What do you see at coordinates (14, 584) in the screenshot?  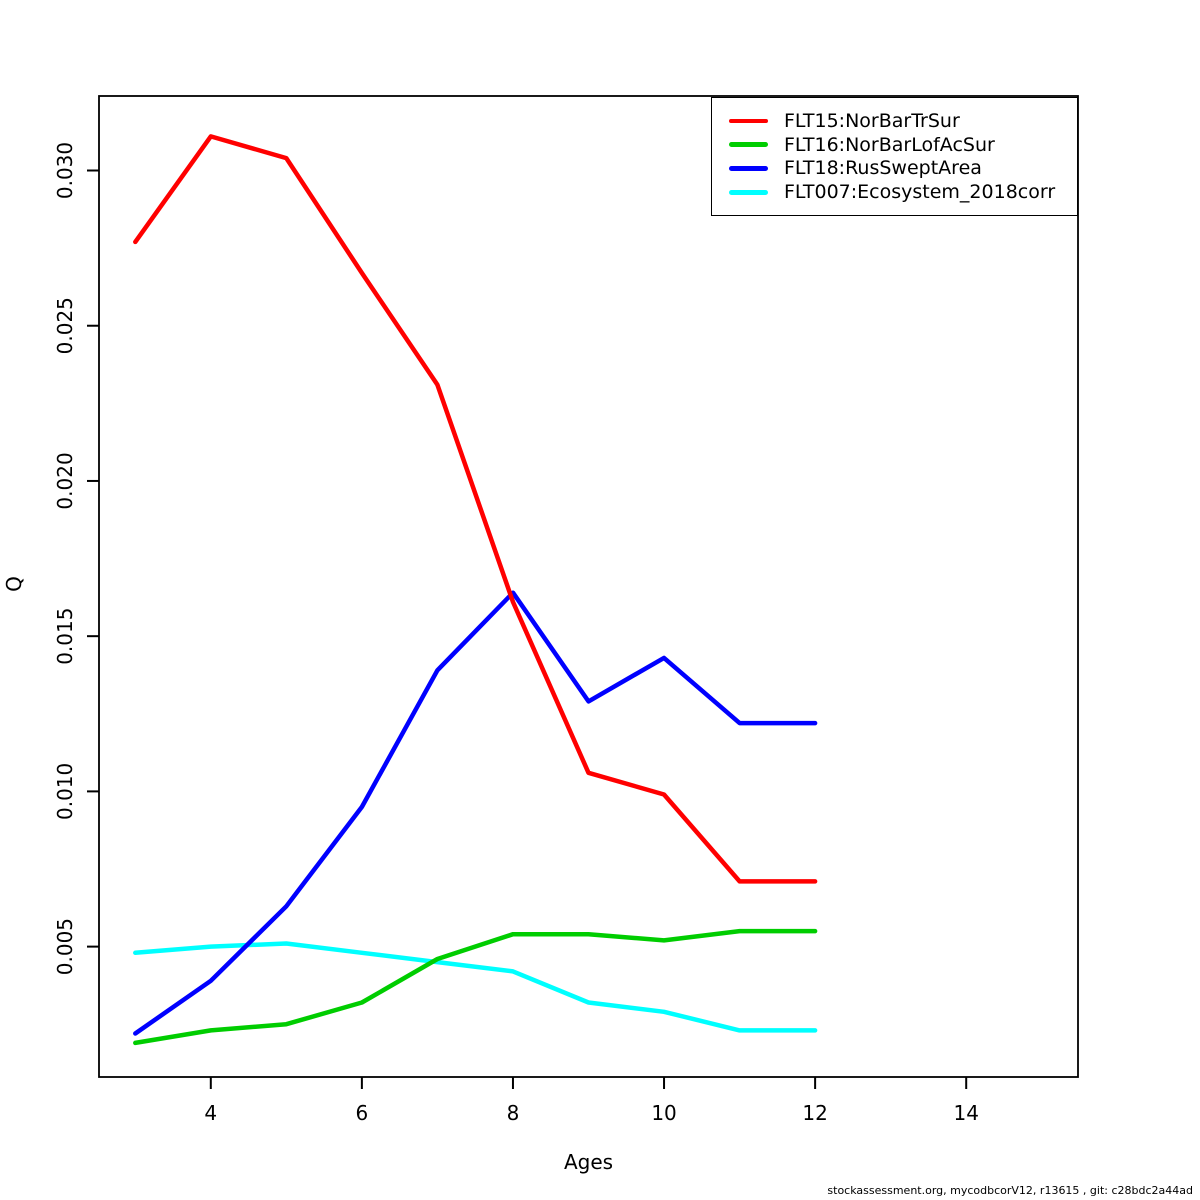 I see `y-axis-title: Q` at bounding box center [14, 584].